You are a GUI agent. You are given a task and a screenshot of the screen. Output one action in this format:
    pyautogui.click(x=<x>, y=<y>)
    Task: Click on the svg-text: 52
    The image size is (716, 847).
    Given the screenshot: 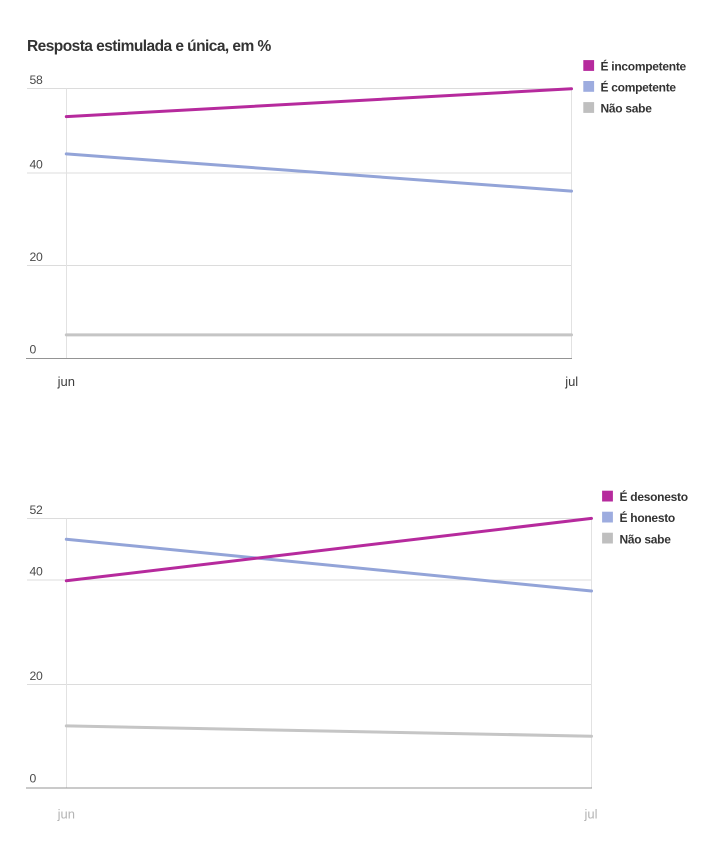 What is the action you would take?
    pyautogui.click(x=36, y=510)
    